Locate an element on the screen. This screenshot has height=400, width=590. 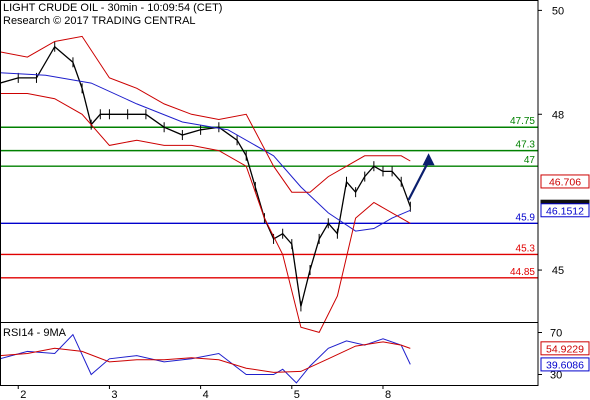
rsi-panel is located at coordinates (205, 358).